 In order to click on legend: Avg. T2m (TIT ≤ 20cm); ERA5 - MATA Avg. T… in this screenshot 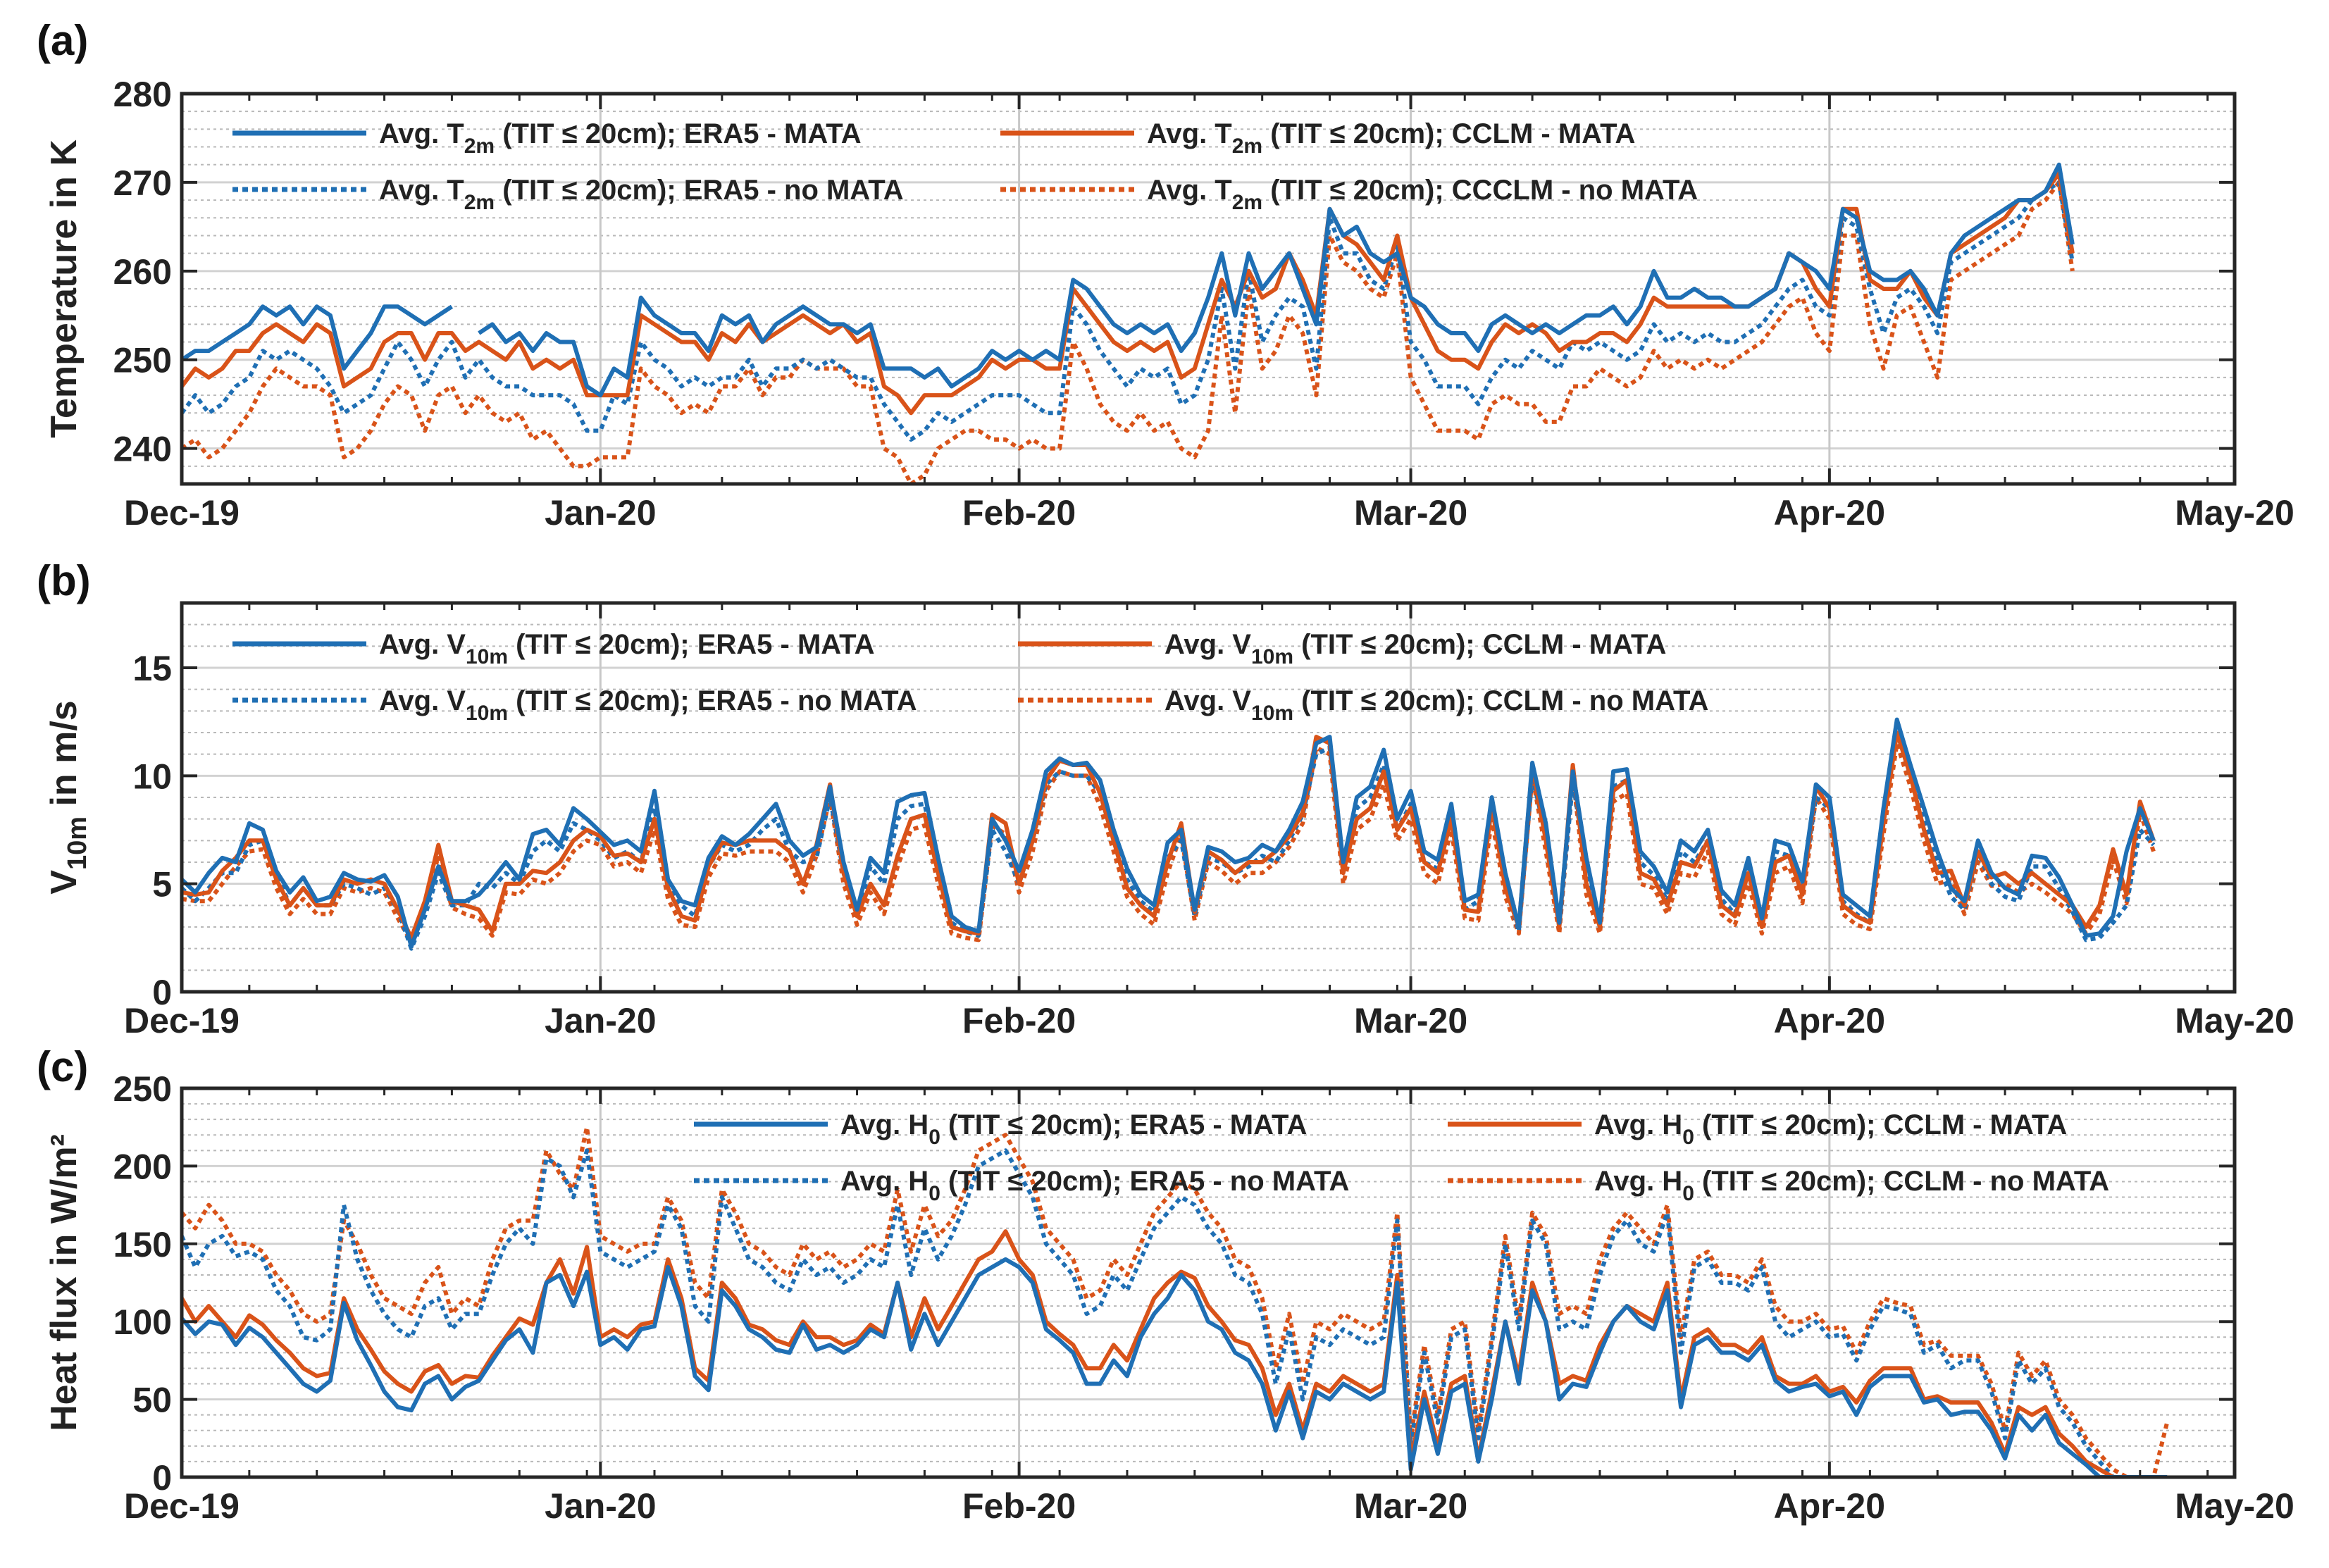, I will do `click(965, 166)`.